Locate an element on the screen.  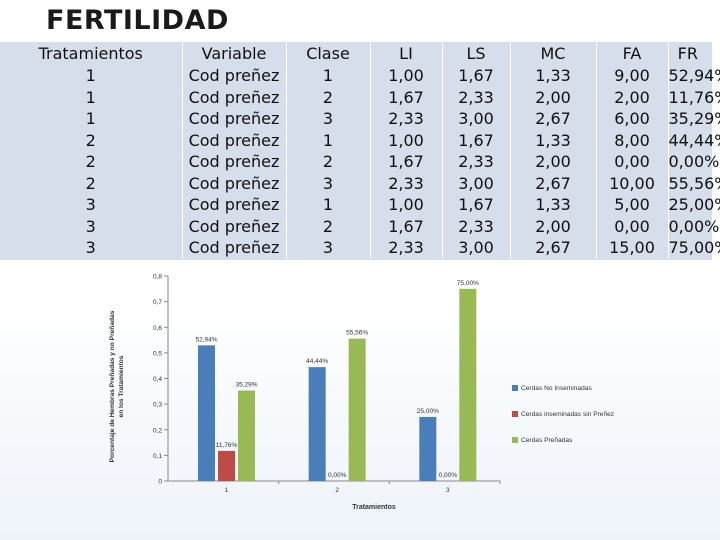
bar-data-label: 52,94% is located at coordinates (206, 339).